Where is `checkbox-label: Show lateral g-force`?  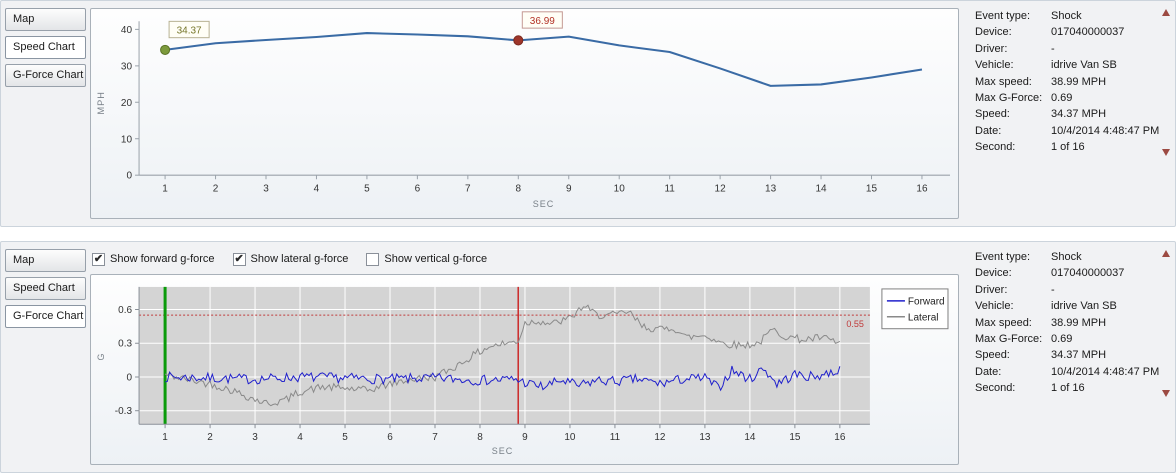
checkbox-label: Show lateral g-force is located at coordinates (299, 259).